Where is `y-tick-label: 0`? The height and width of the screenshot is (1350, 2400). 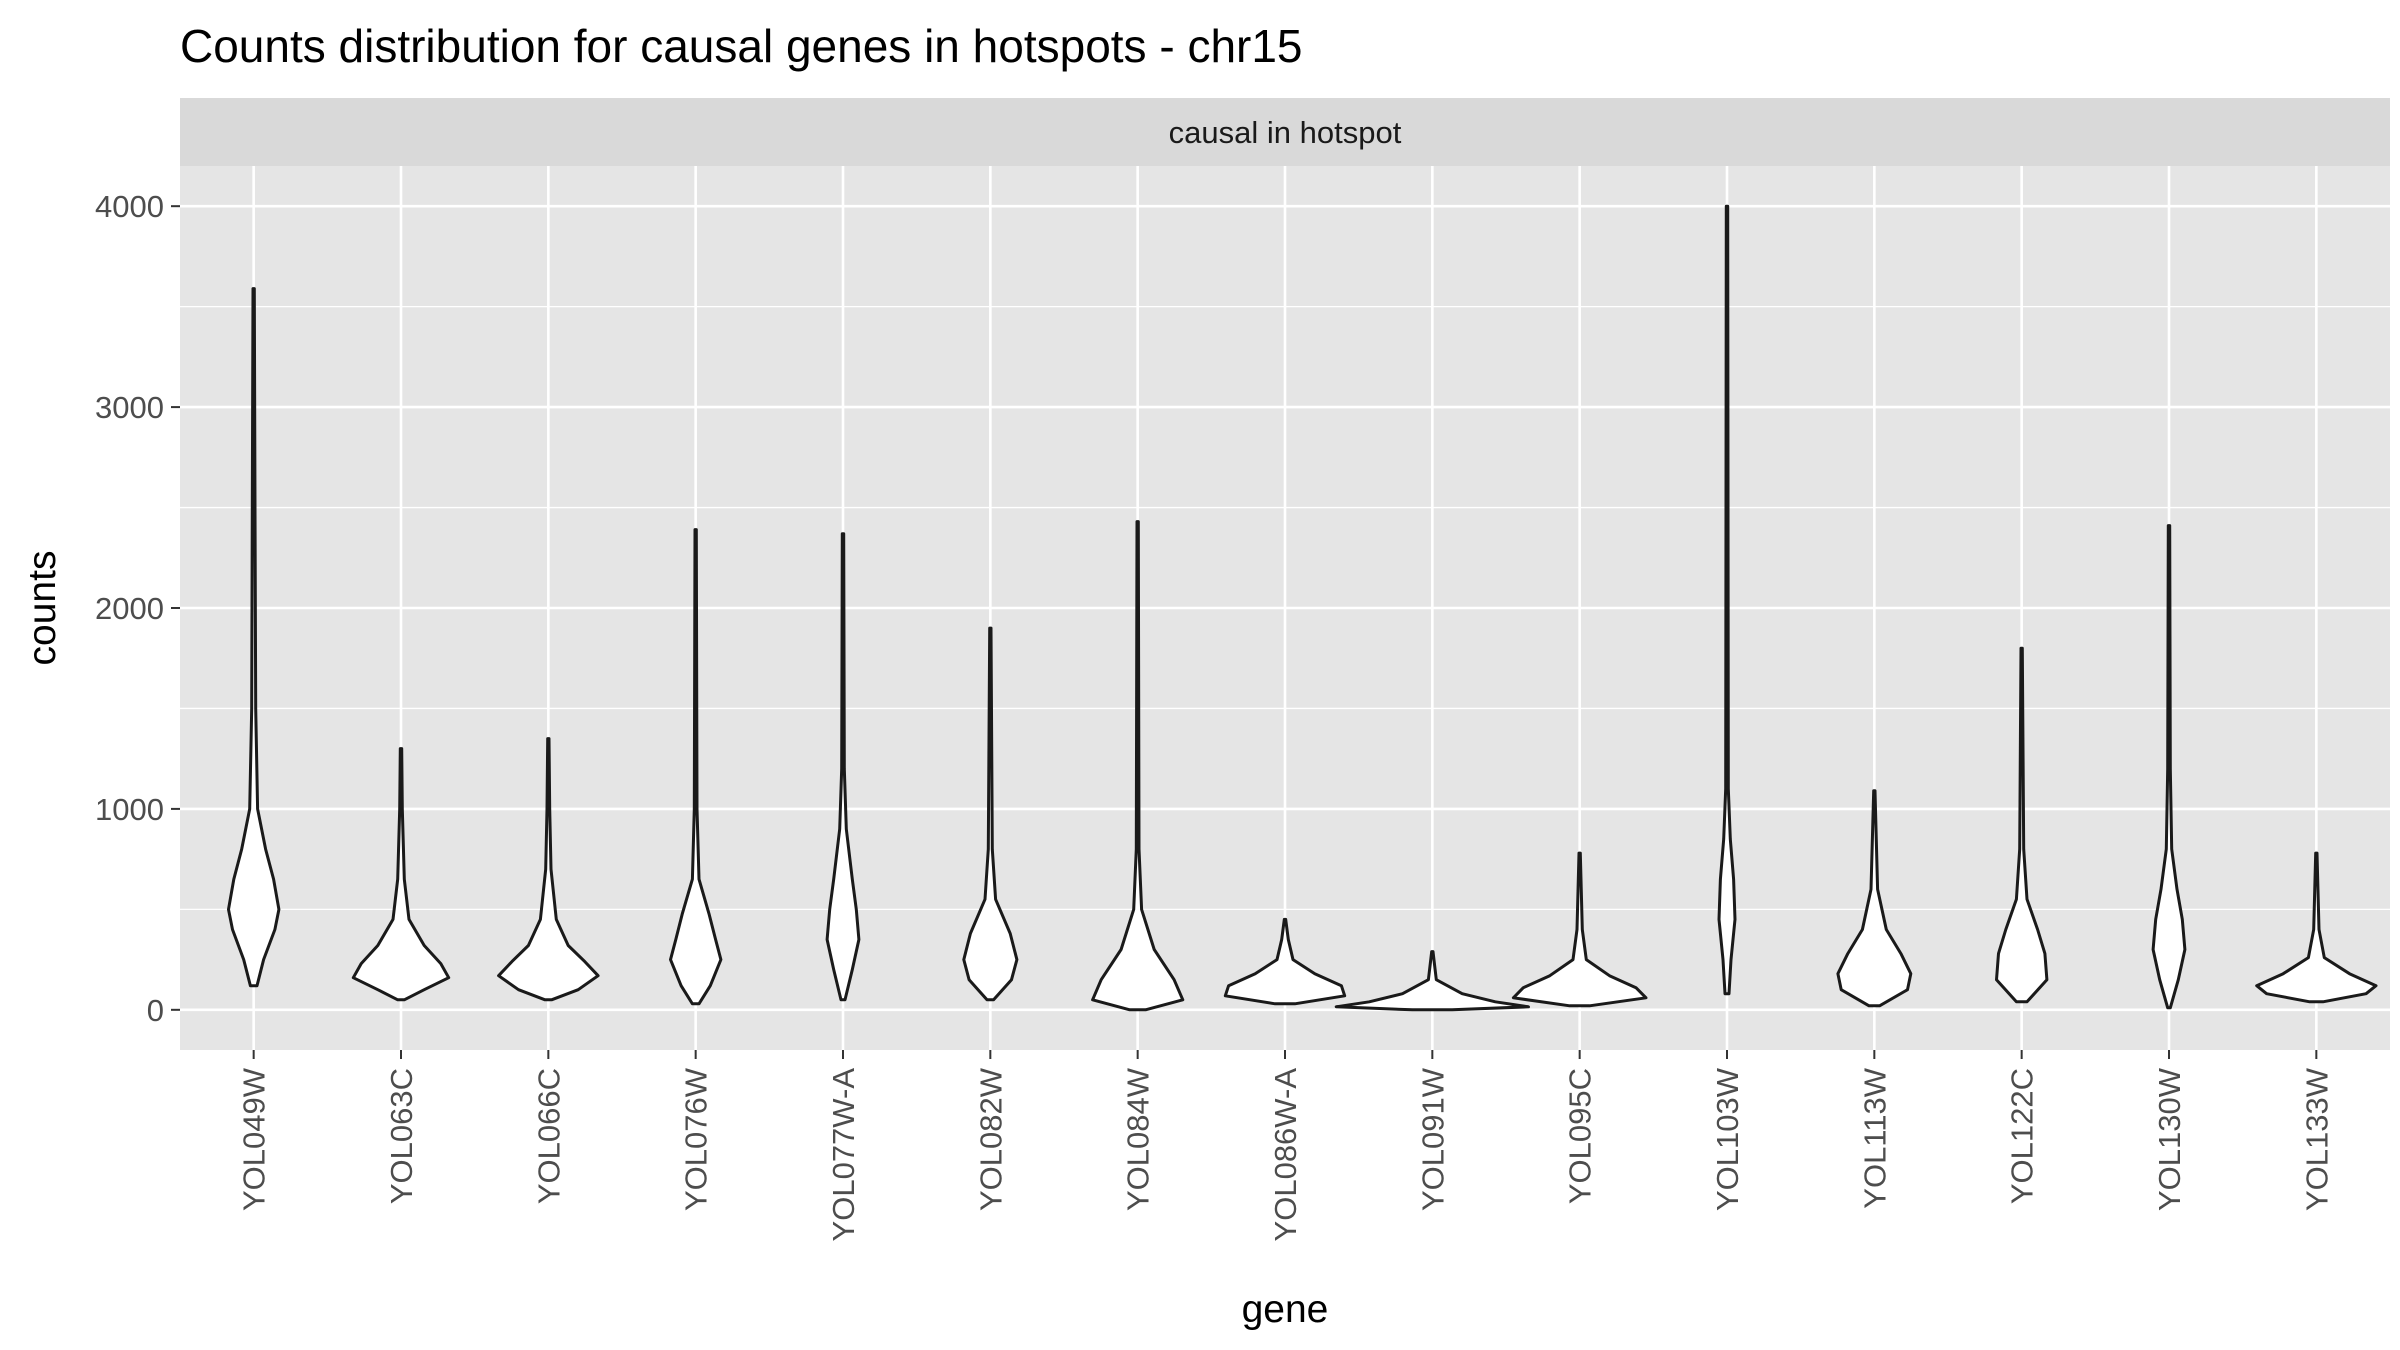 y-tick-label: 0 is located at coordinates (155, 1010).